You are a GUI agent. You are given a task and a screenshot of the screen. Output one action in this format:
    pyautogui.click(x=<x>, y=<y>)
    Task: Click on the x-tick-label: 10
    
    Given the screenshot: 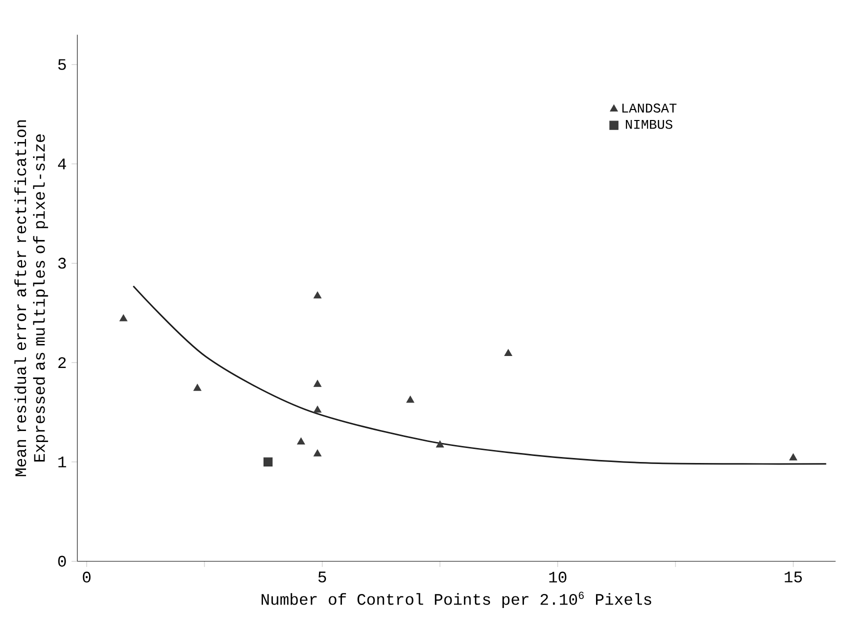 What is the action you would take?
    pyautogui.click(x=557, y=577)
    